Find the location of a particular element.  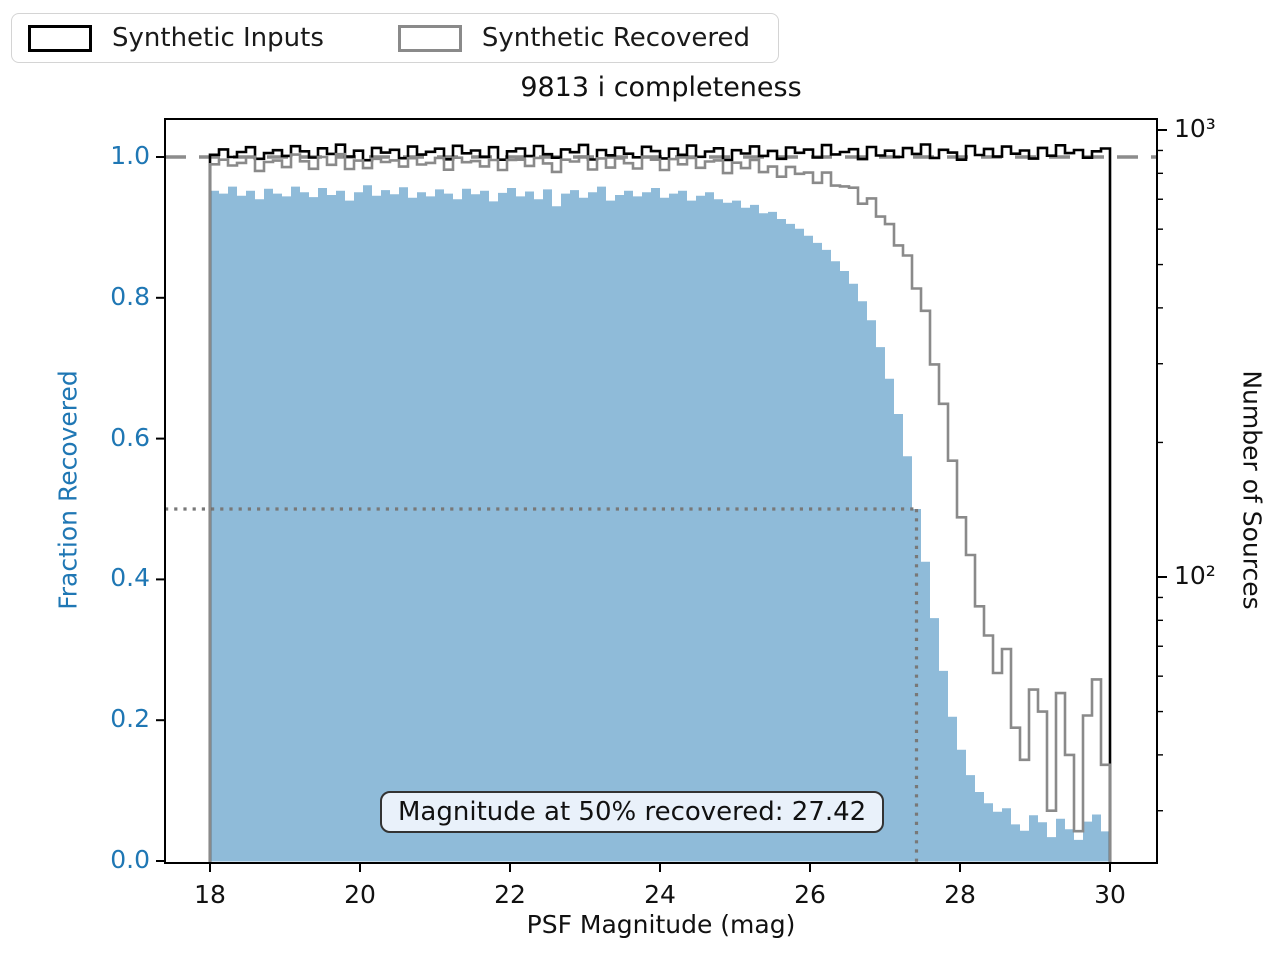

y-left-tick-label-0.0: 0.0 is located at coordinates (130, 859).